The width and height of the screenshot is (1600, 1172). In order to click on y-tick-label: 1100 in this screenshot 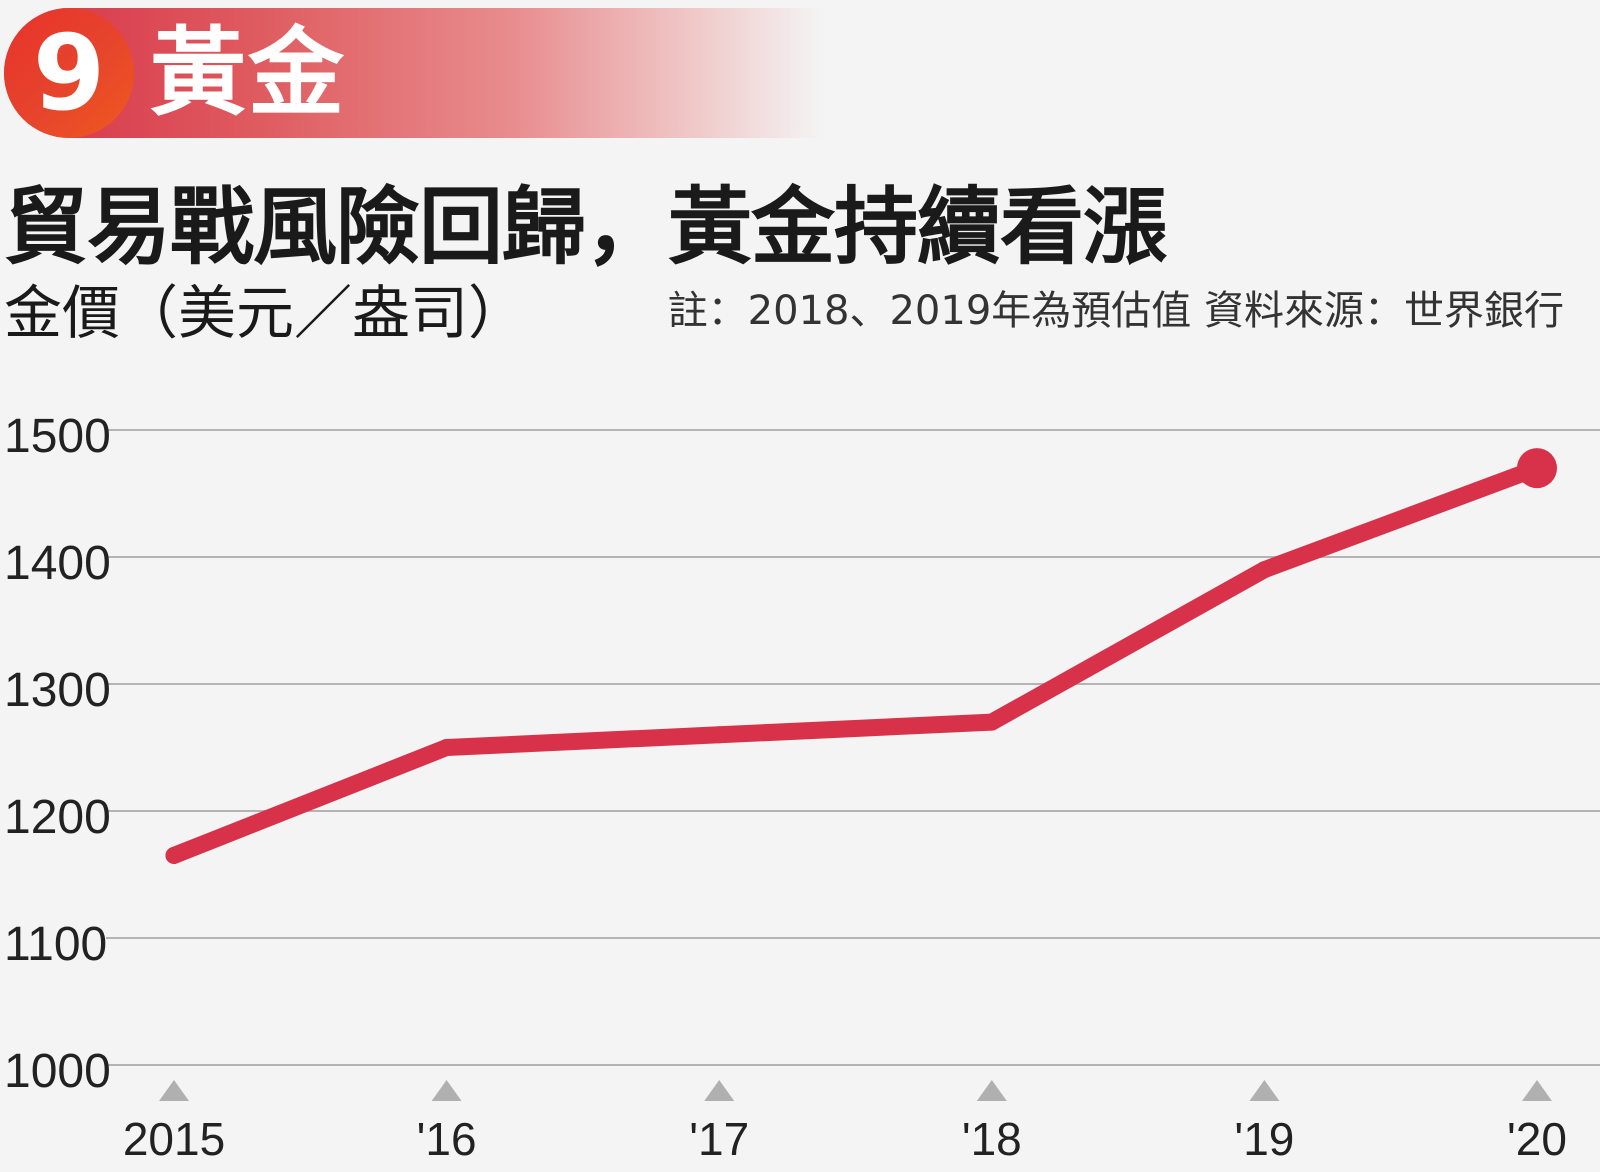, I will do `click(55, 944)`.